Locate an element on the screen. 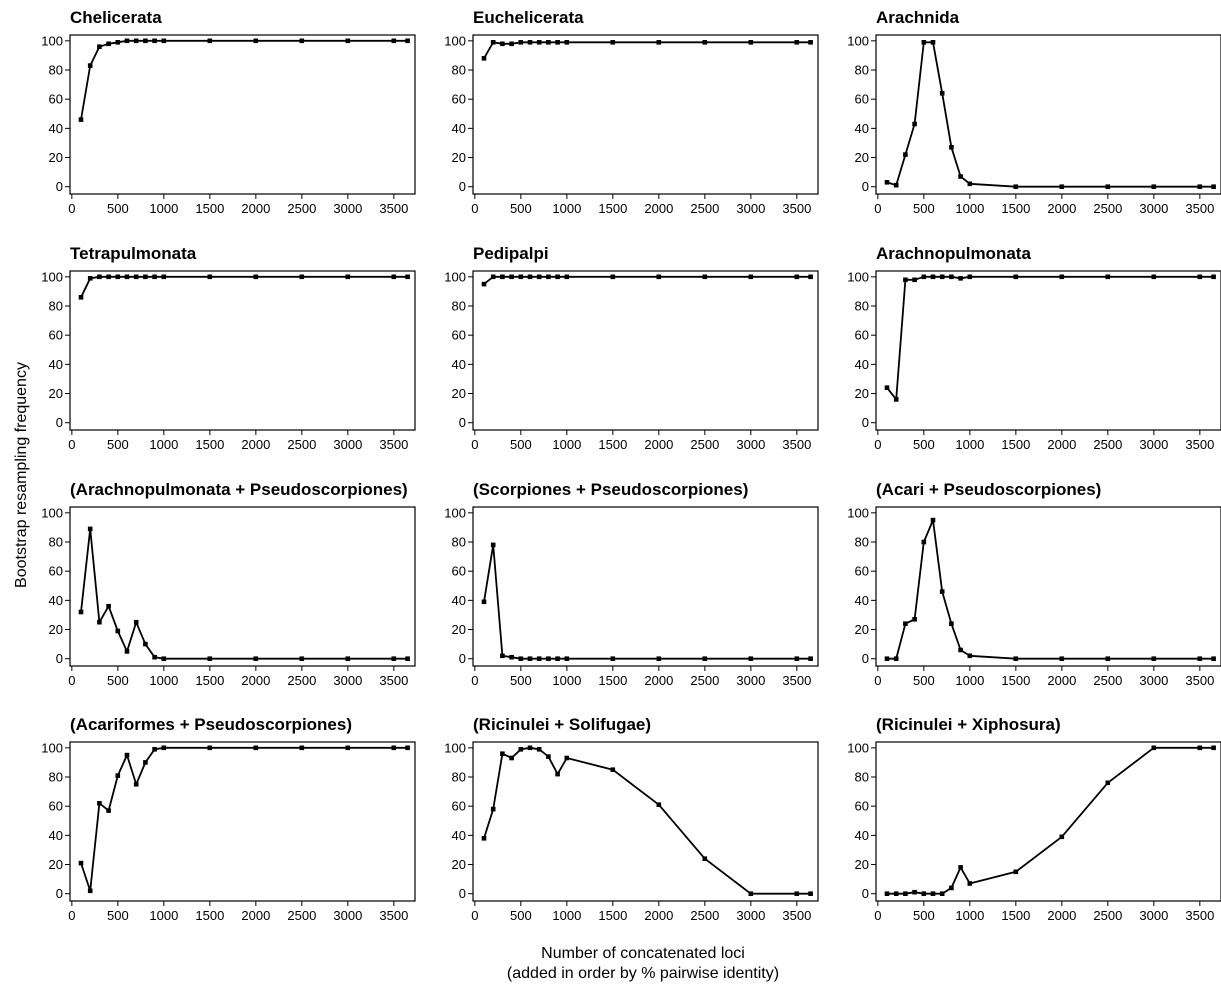 This screenshot has width=1221, height=984. panel-title: (Acari + Pseudoscorpiones) is located at coordinates (988, 489).